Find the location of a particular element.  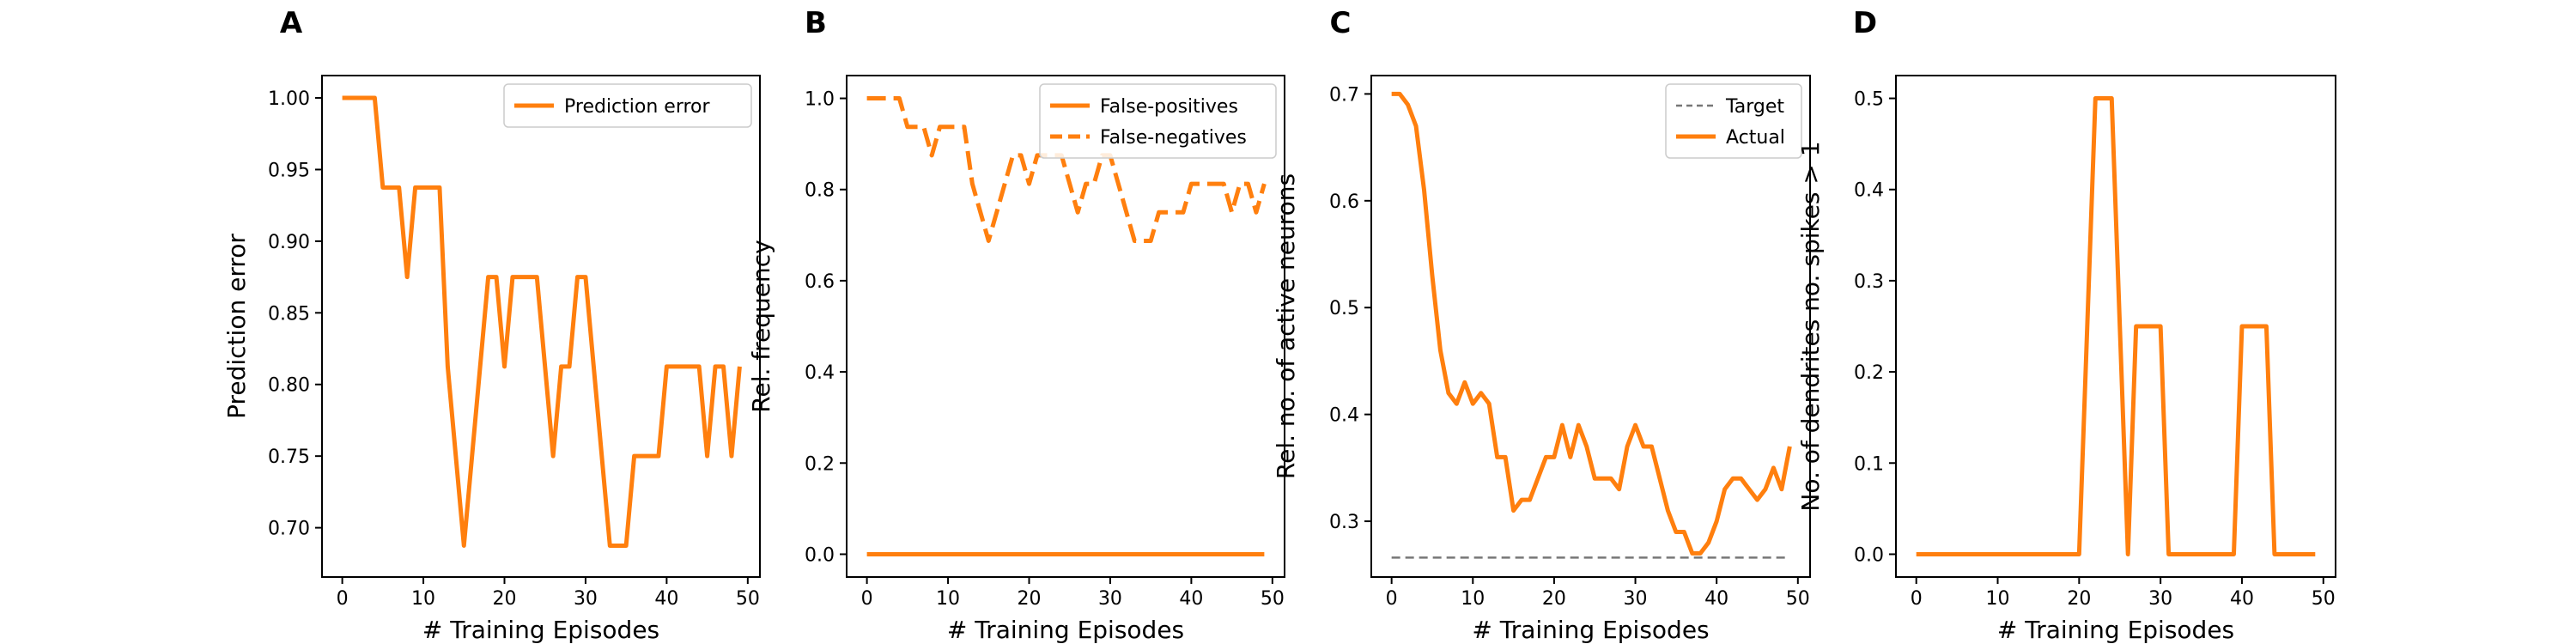

y-tick-label: 0.75 is located at coordinates (289, 457).